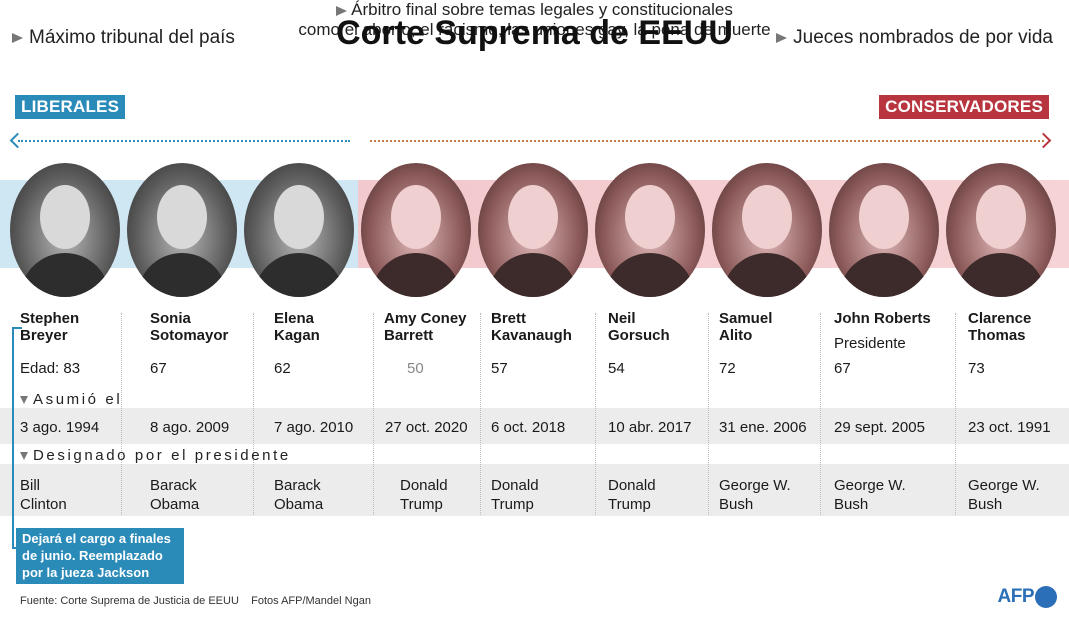 The height and width of the screenshot is (620, 1069). Describe the element at coordinates (976, 368) in the screenshot. I see `justice-age: 73` at that location.